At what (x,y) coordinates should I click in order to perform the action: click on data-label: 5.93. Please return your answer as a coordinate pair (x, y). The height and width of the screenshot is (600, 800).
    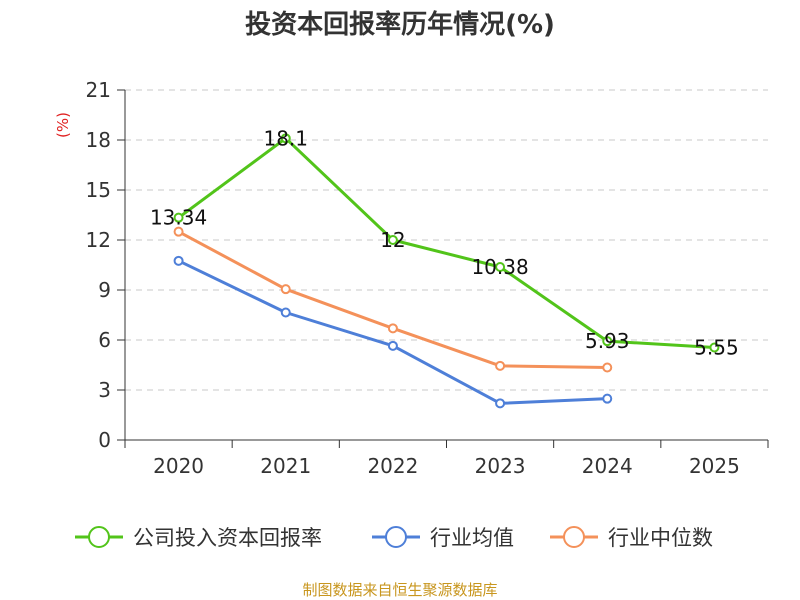
    Looking at the image, I should click on (607, 341).